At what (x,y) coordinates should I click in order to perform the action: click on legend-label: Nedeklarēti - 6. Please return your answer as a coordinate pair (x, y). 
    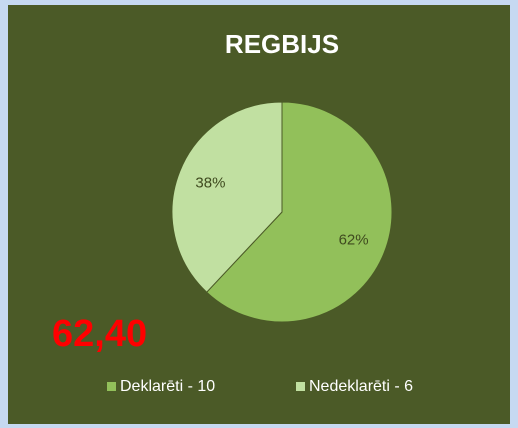
    Looking at the image, I should click on (361, 386).